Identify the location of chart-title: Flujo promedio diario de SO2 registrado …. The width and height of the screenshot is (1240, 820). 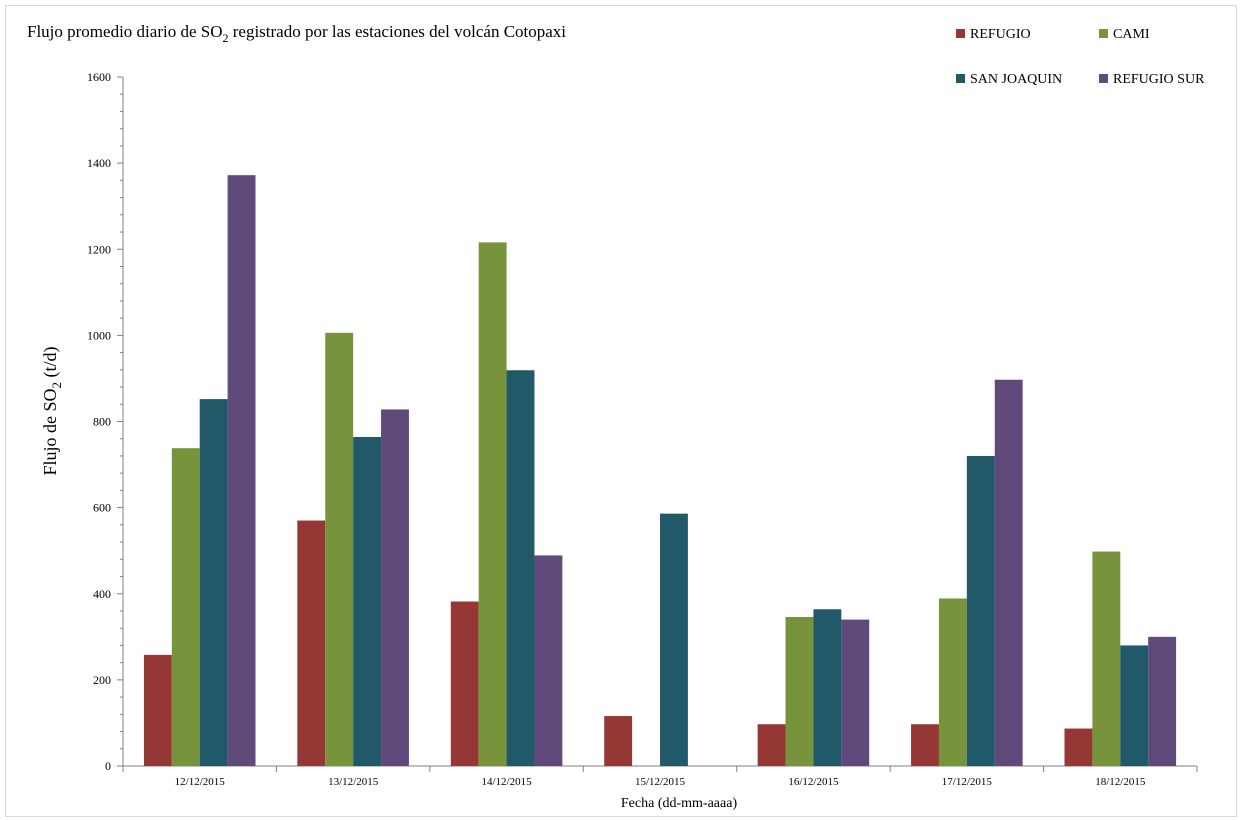
(296, 33).